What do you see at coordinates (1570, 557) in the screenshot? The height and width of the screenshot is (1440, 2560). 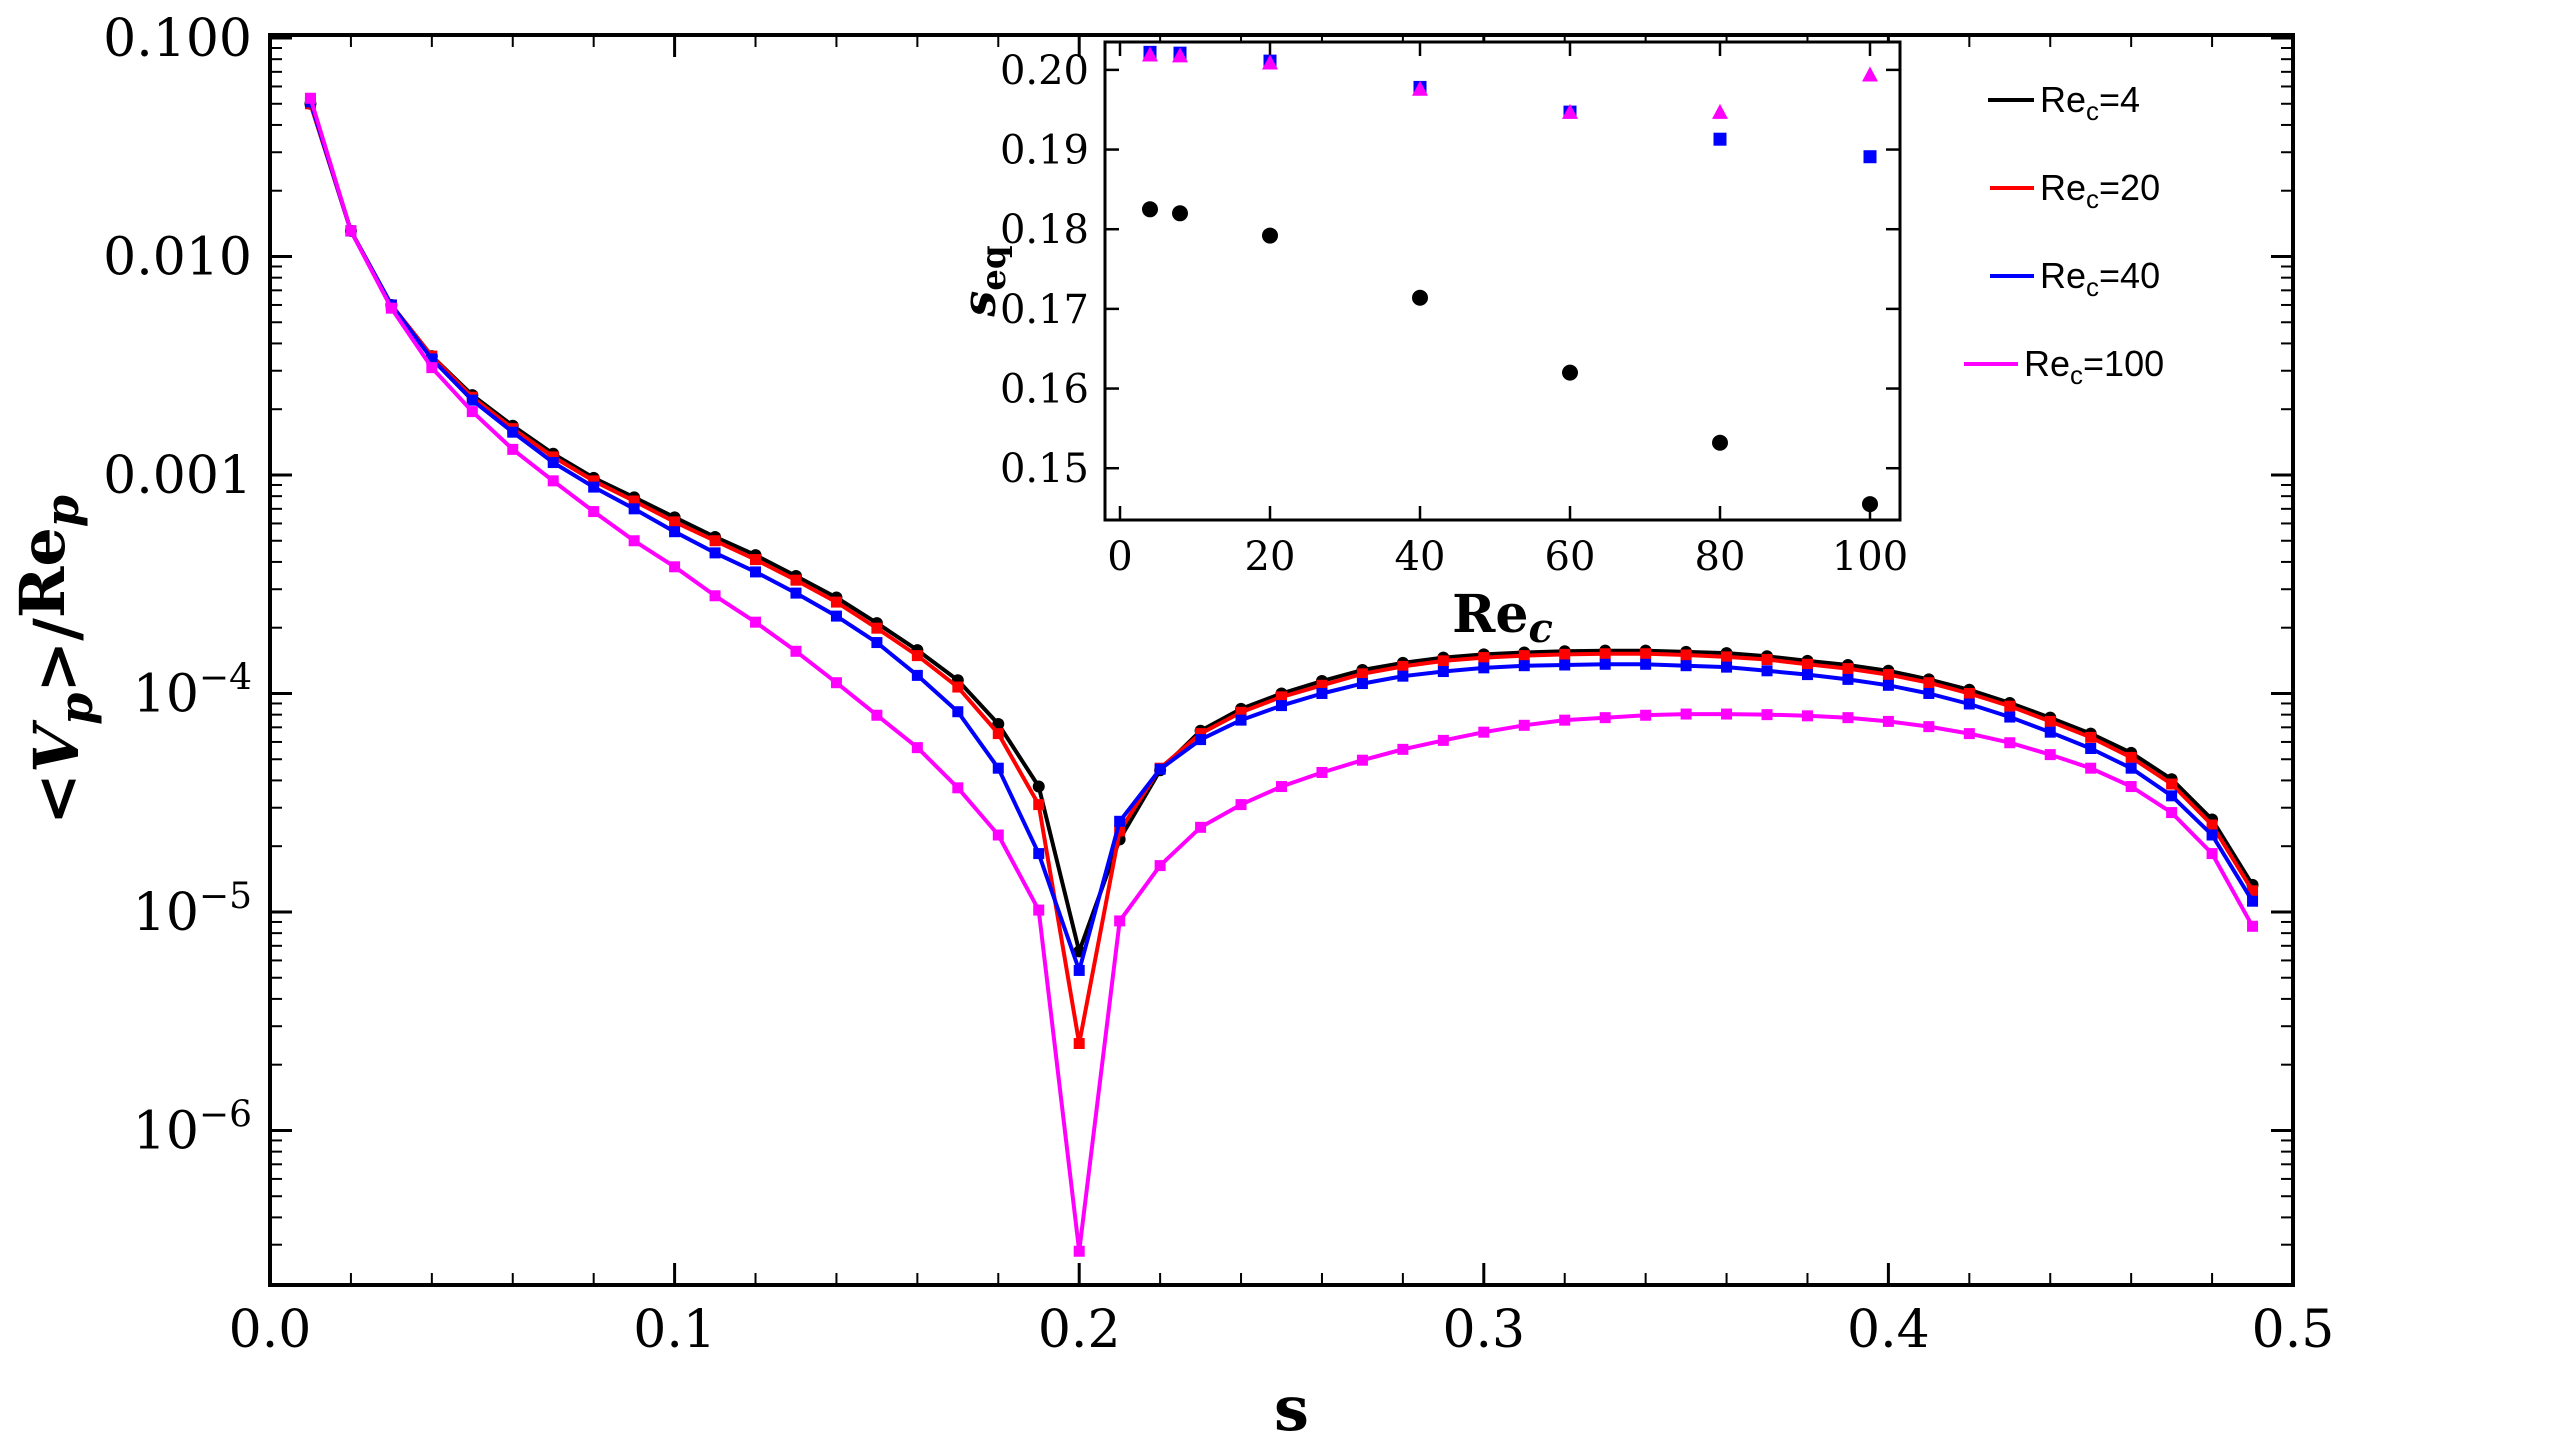 I see `inset-x-tick-label: 60` at bounding box center [1570, 557].